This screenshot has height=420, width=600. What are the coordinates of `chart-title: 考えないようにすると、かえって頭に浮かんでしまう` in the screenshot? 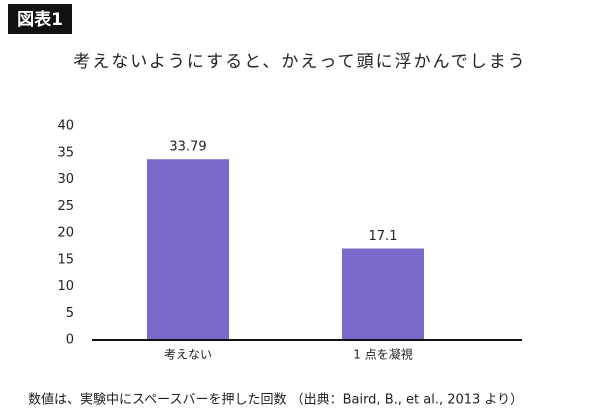 It's located at (299, 62).